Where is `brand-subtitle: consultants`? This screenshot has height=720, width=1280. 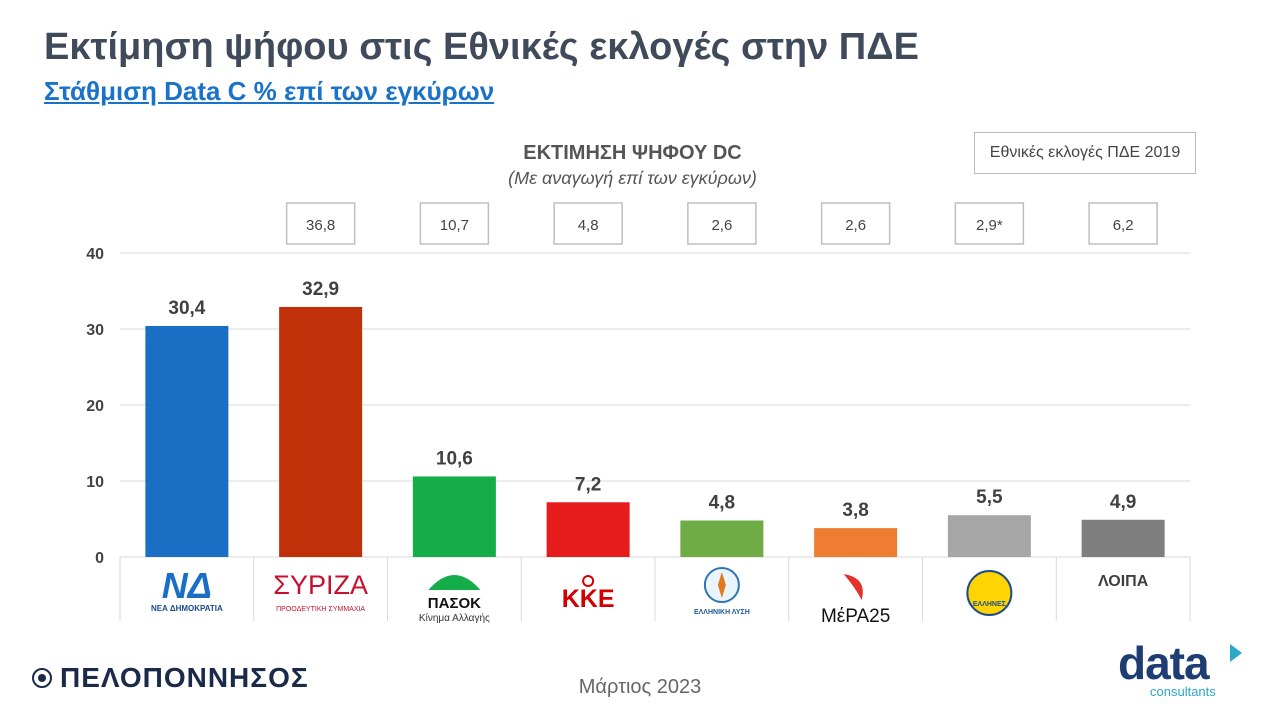
brand-subtitle: consultants is located at coordinates (1183, 691).